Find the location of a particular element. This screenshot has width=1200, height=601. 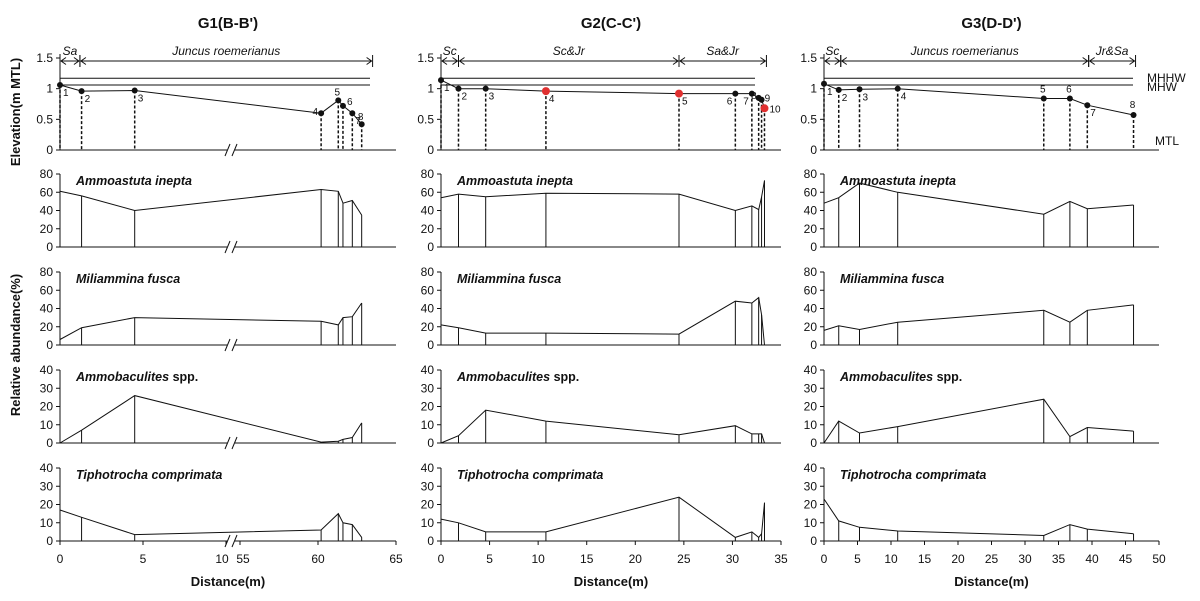

species-panel: 0 10 20 30 40 Tiphotrocha comprimata is located at coordinates (218, 504).